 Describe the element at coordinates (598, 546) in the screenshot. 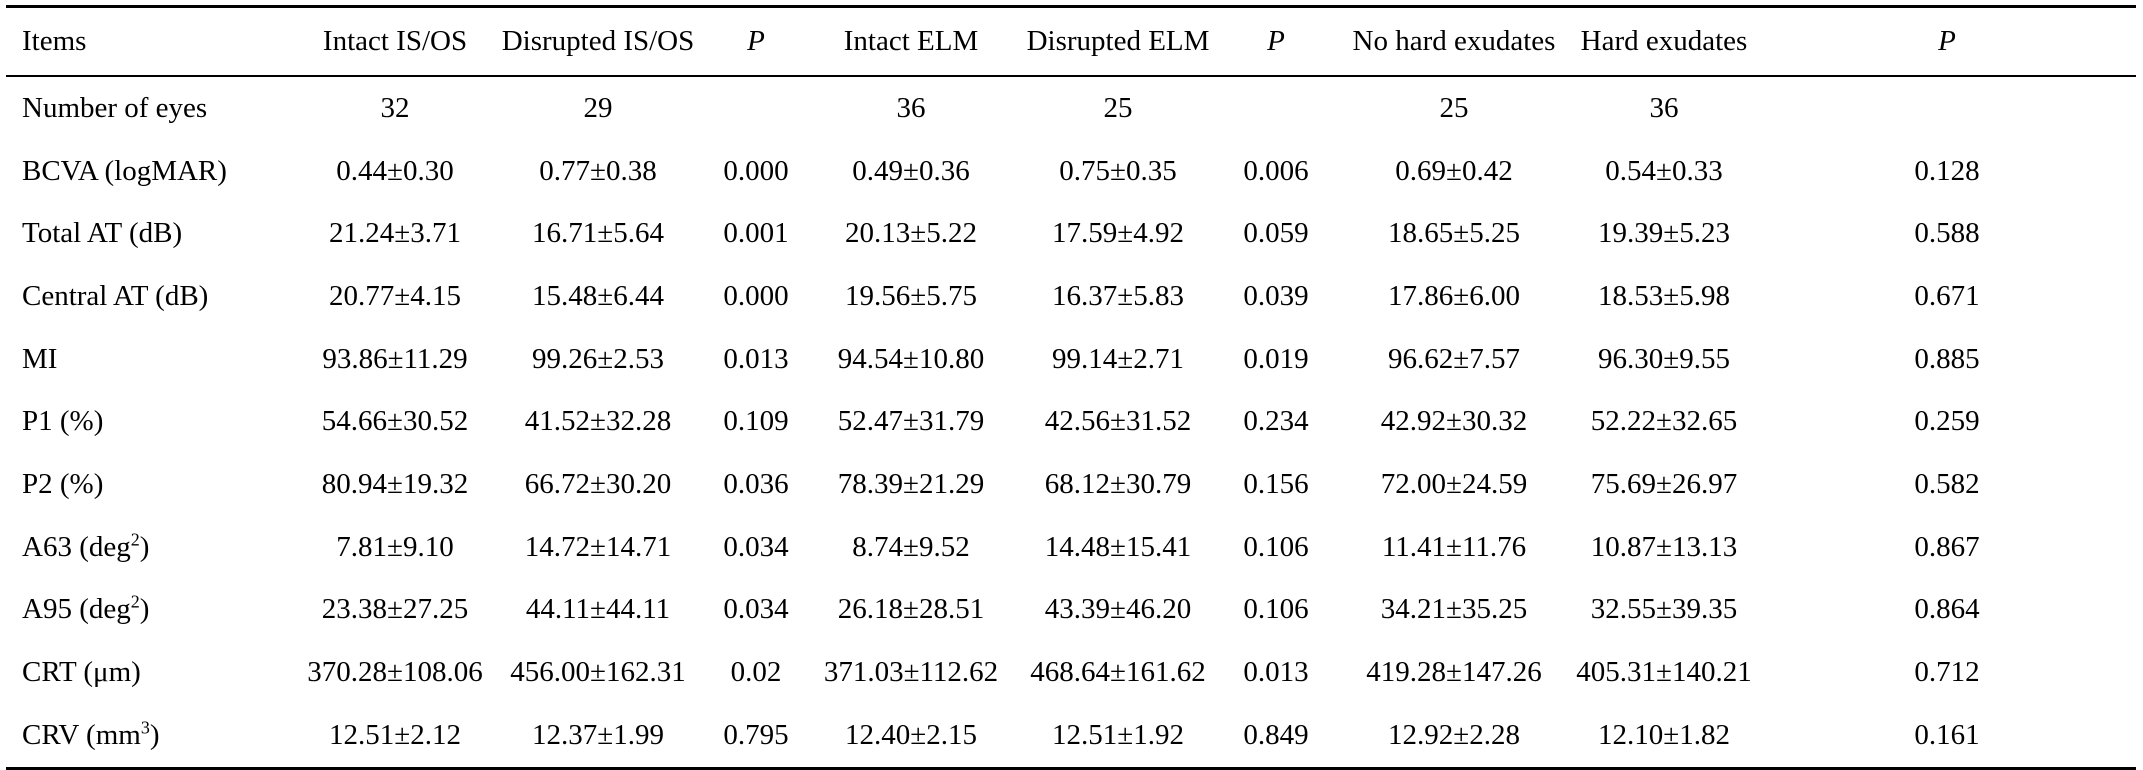

I see `value-cell: 14.72±14.71` at that location.